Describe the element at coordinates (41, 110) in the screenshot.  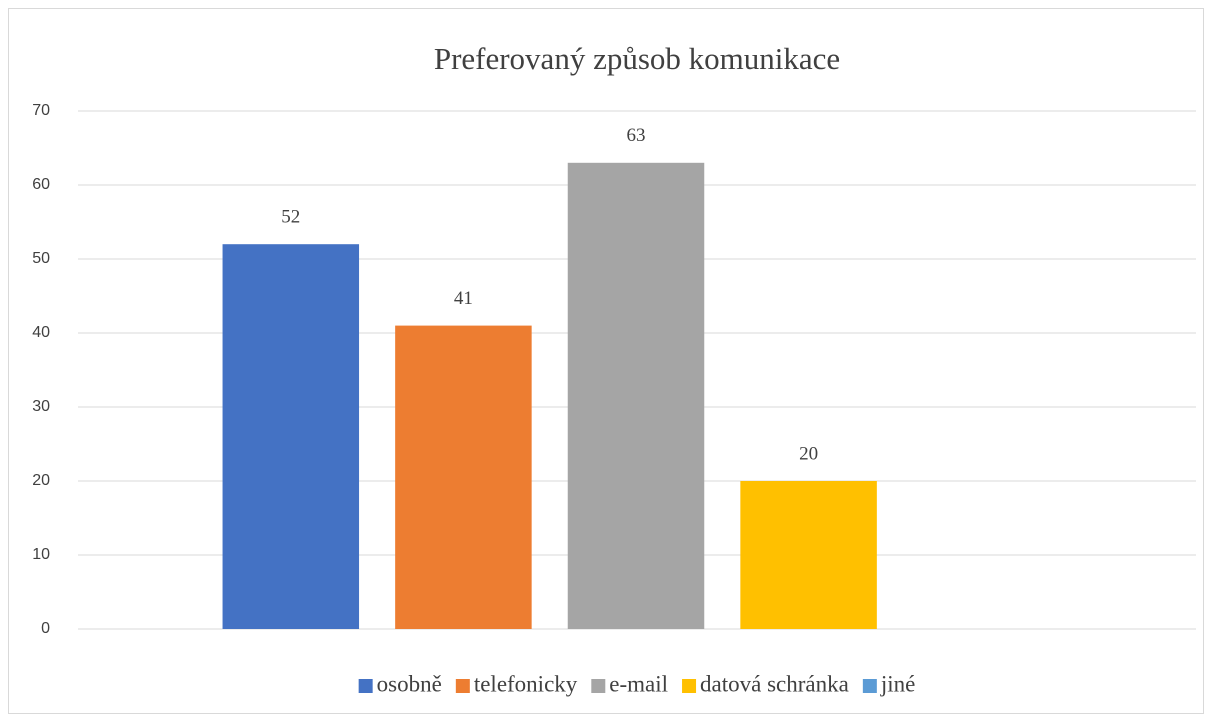
I see `y-tick-label: 70` at that location.